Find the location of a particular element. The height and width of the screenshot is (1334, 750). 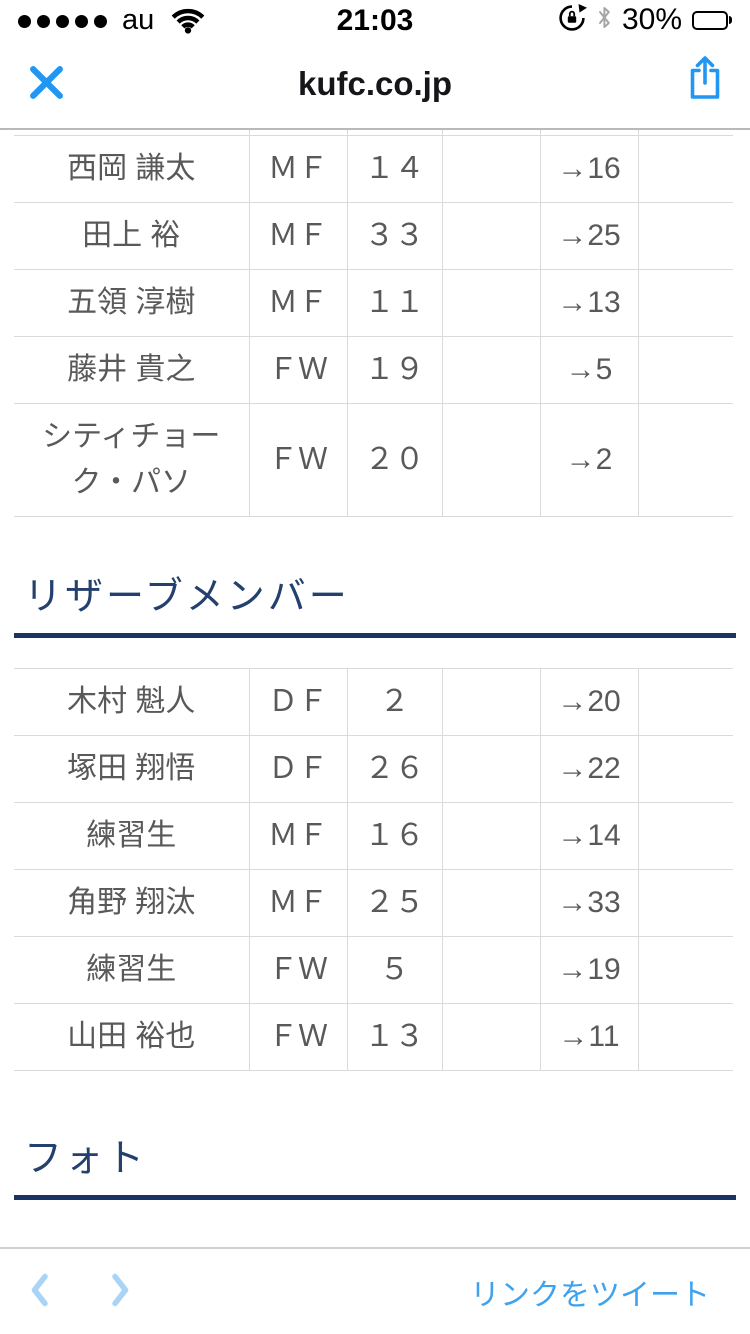

player-number-cell: ５ is located at coordinates (394, 970).